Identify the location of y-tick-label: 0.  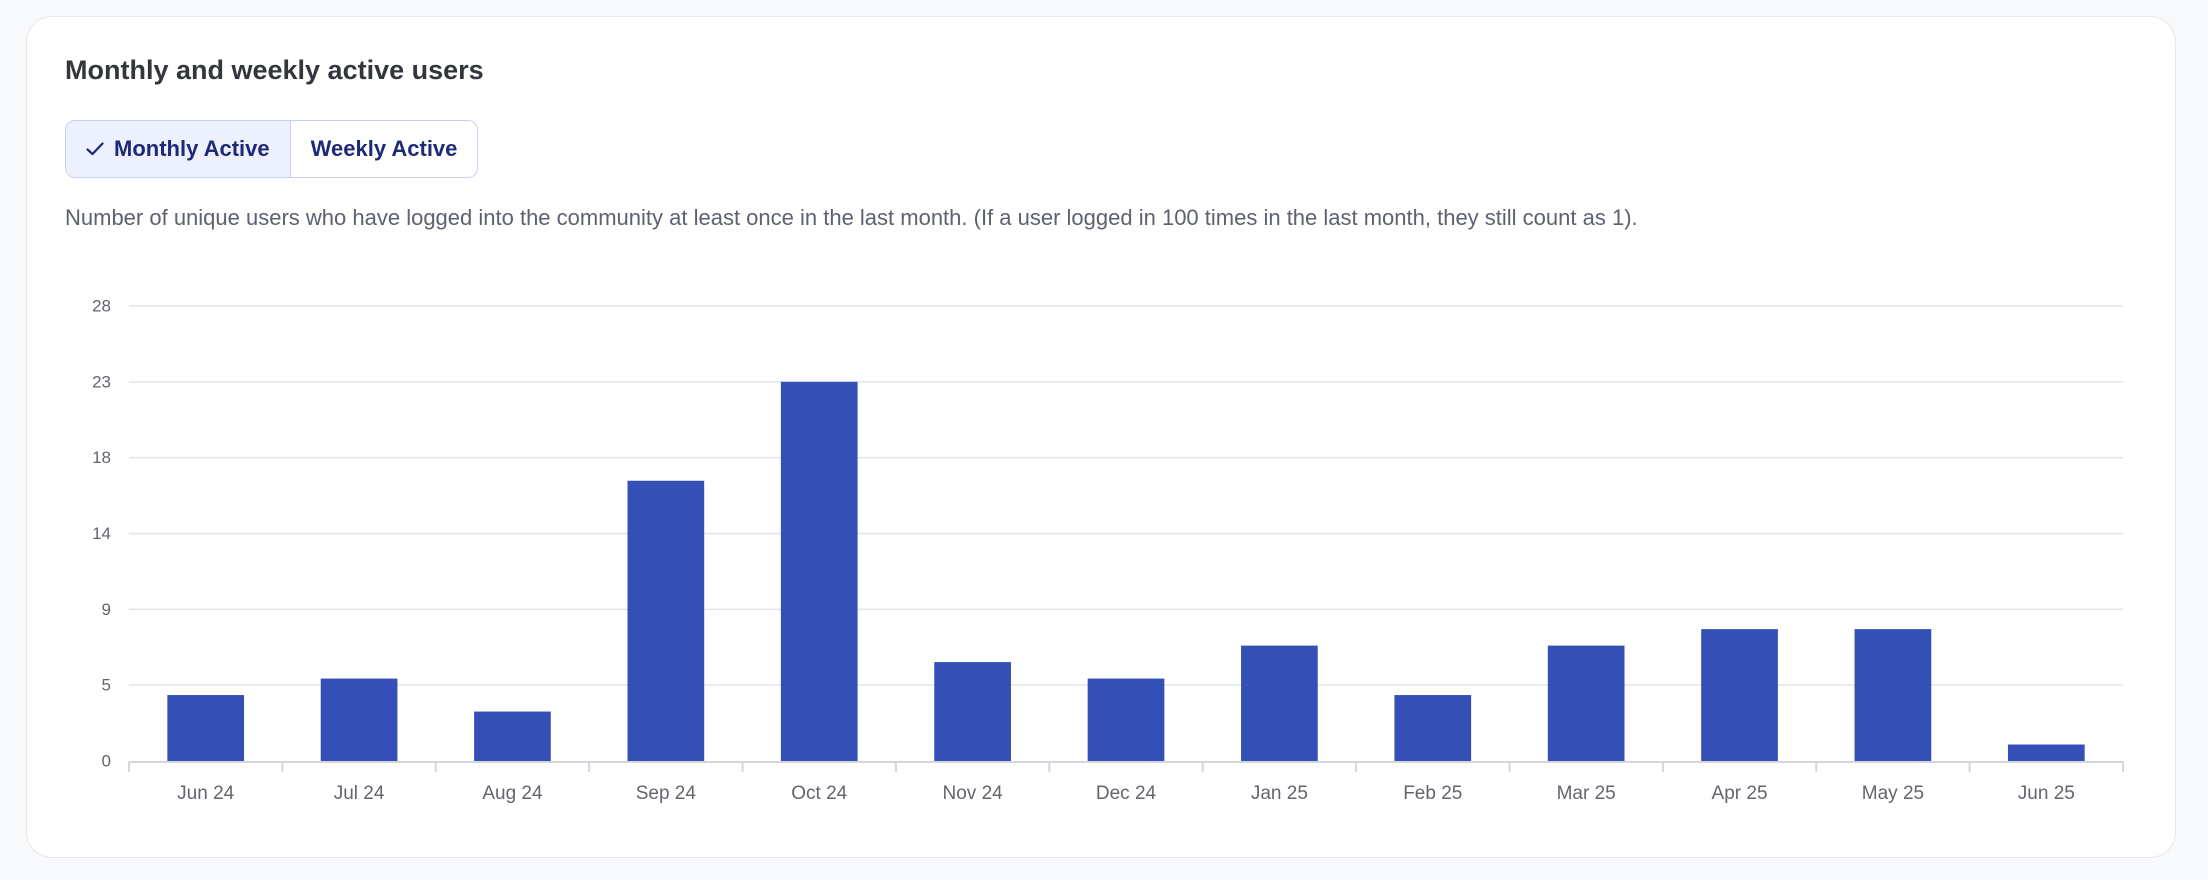
(106, 760).